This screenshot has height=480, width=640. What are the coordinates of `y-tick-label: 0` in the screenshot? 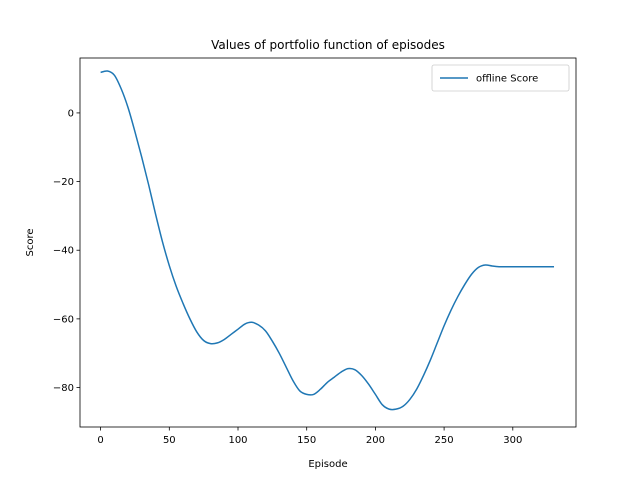 It's located at (71, 113).